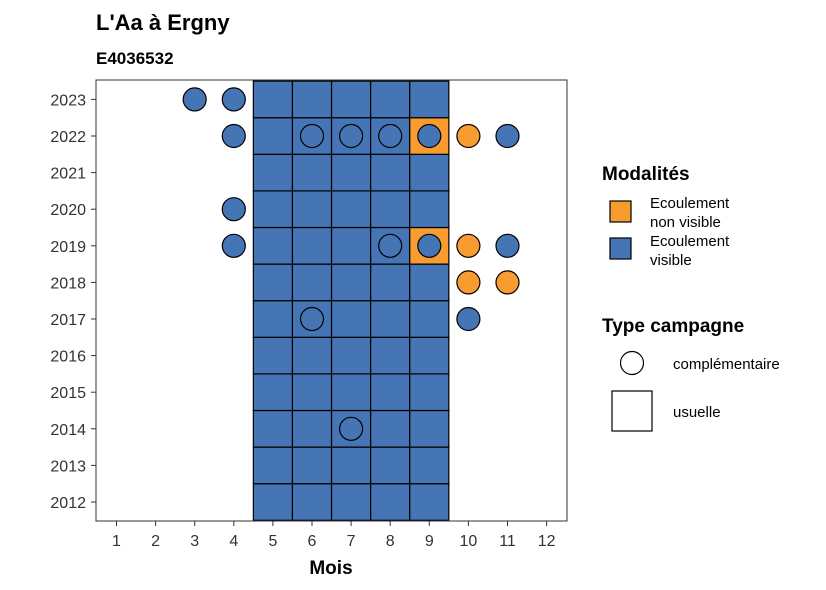 The height and width of the screenshot is (590, 826). Describe the element at coordinates (68, 100) in the screenshot. I see `y-tick-label-2023: 2023` at that location.